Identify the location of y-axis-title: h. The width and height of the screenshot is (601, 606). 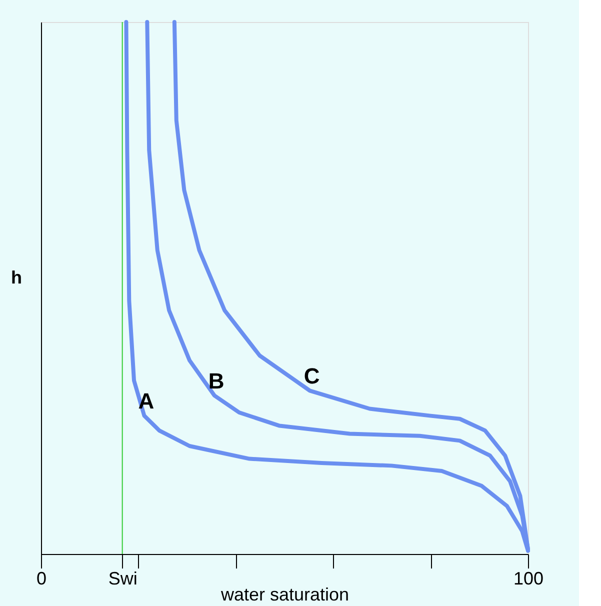
(16, 278).